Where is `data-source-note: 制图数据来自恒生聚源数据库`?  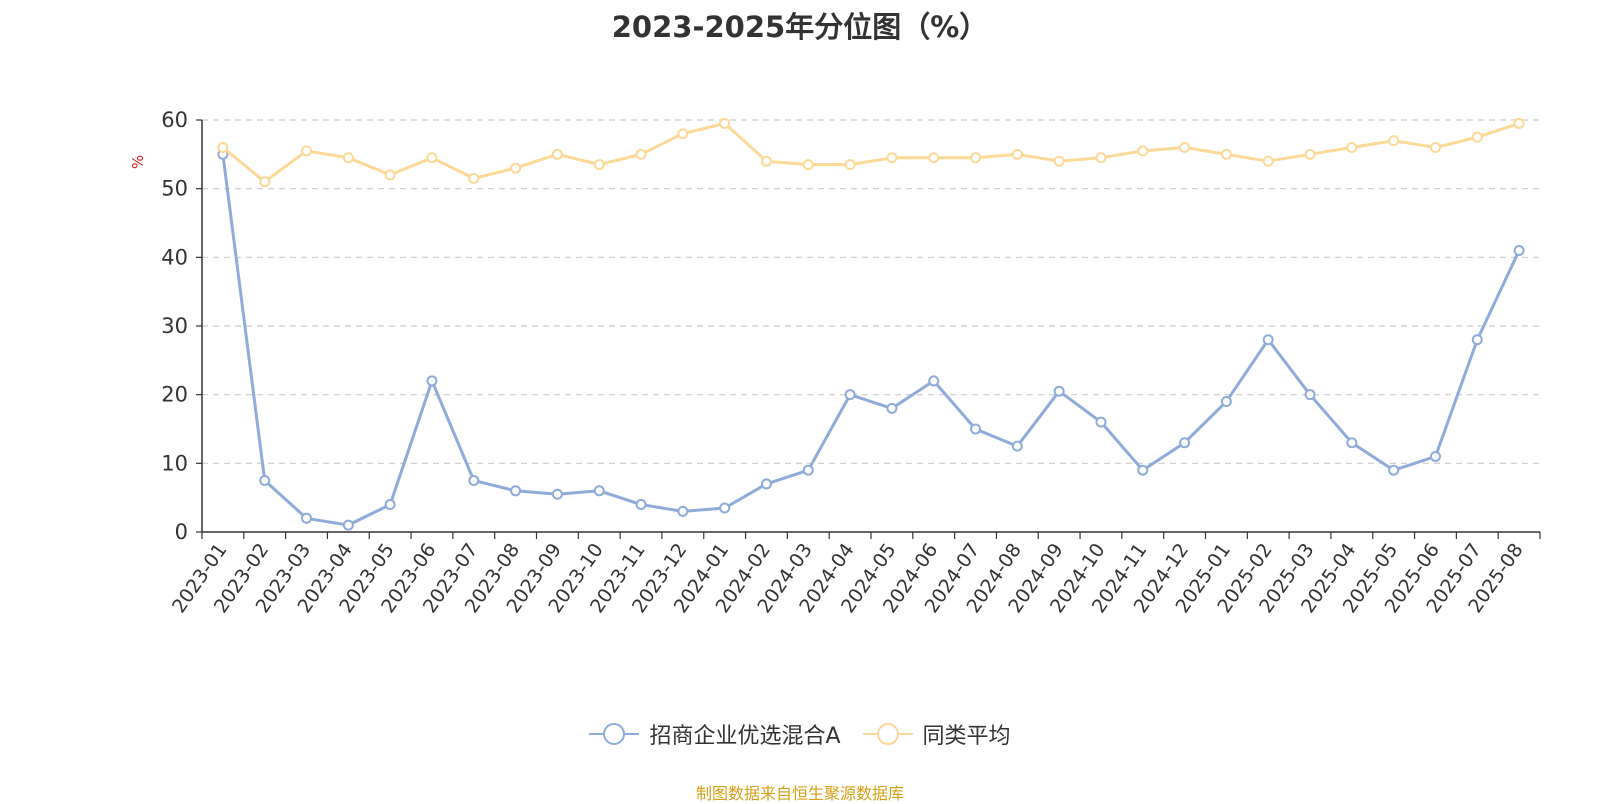
data-source-note: 制图数据来自恒生聚源数据库 is located at coordinates (799, 793).